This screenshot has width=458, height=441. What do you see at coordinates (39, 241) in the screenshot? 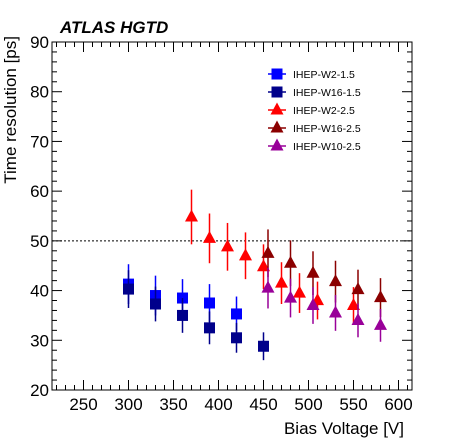
I see `y-tick-label: 50` at bounding box center [39, 241].